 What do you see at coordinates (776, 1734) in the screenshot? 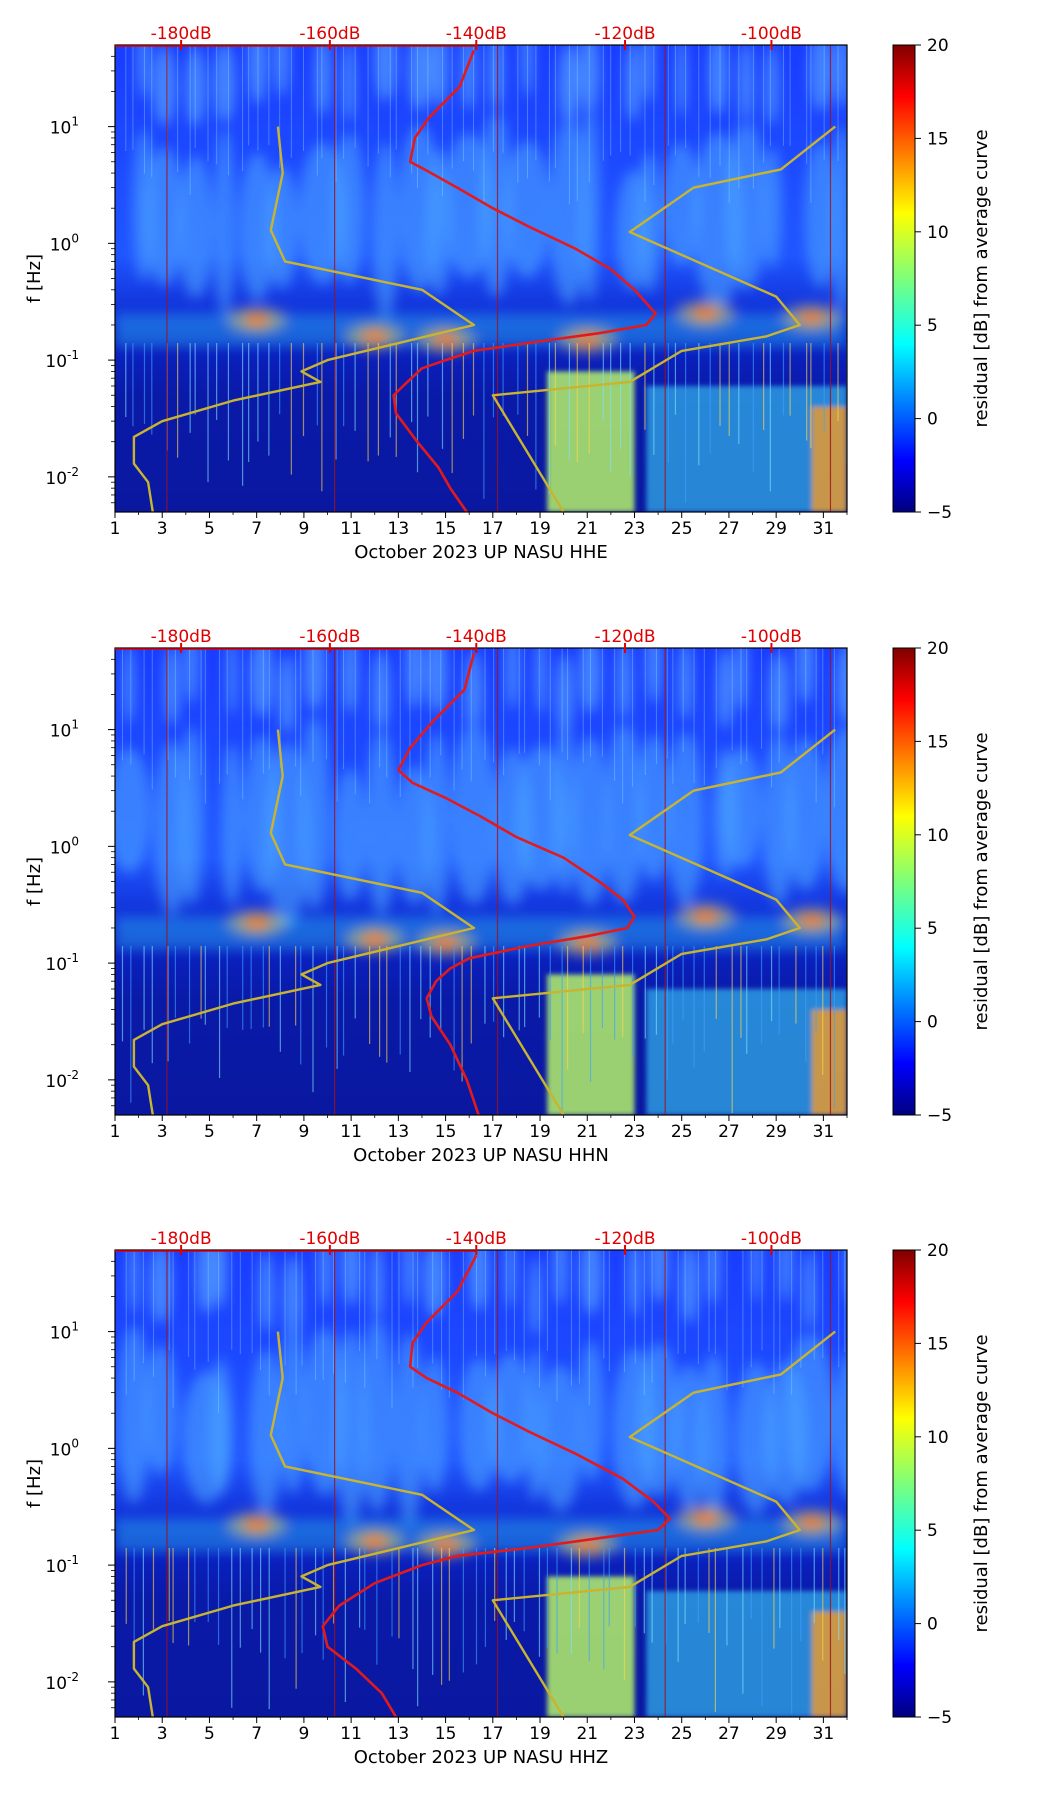
I see `x-tick-label: 29` at bounding box center [776, 1734].